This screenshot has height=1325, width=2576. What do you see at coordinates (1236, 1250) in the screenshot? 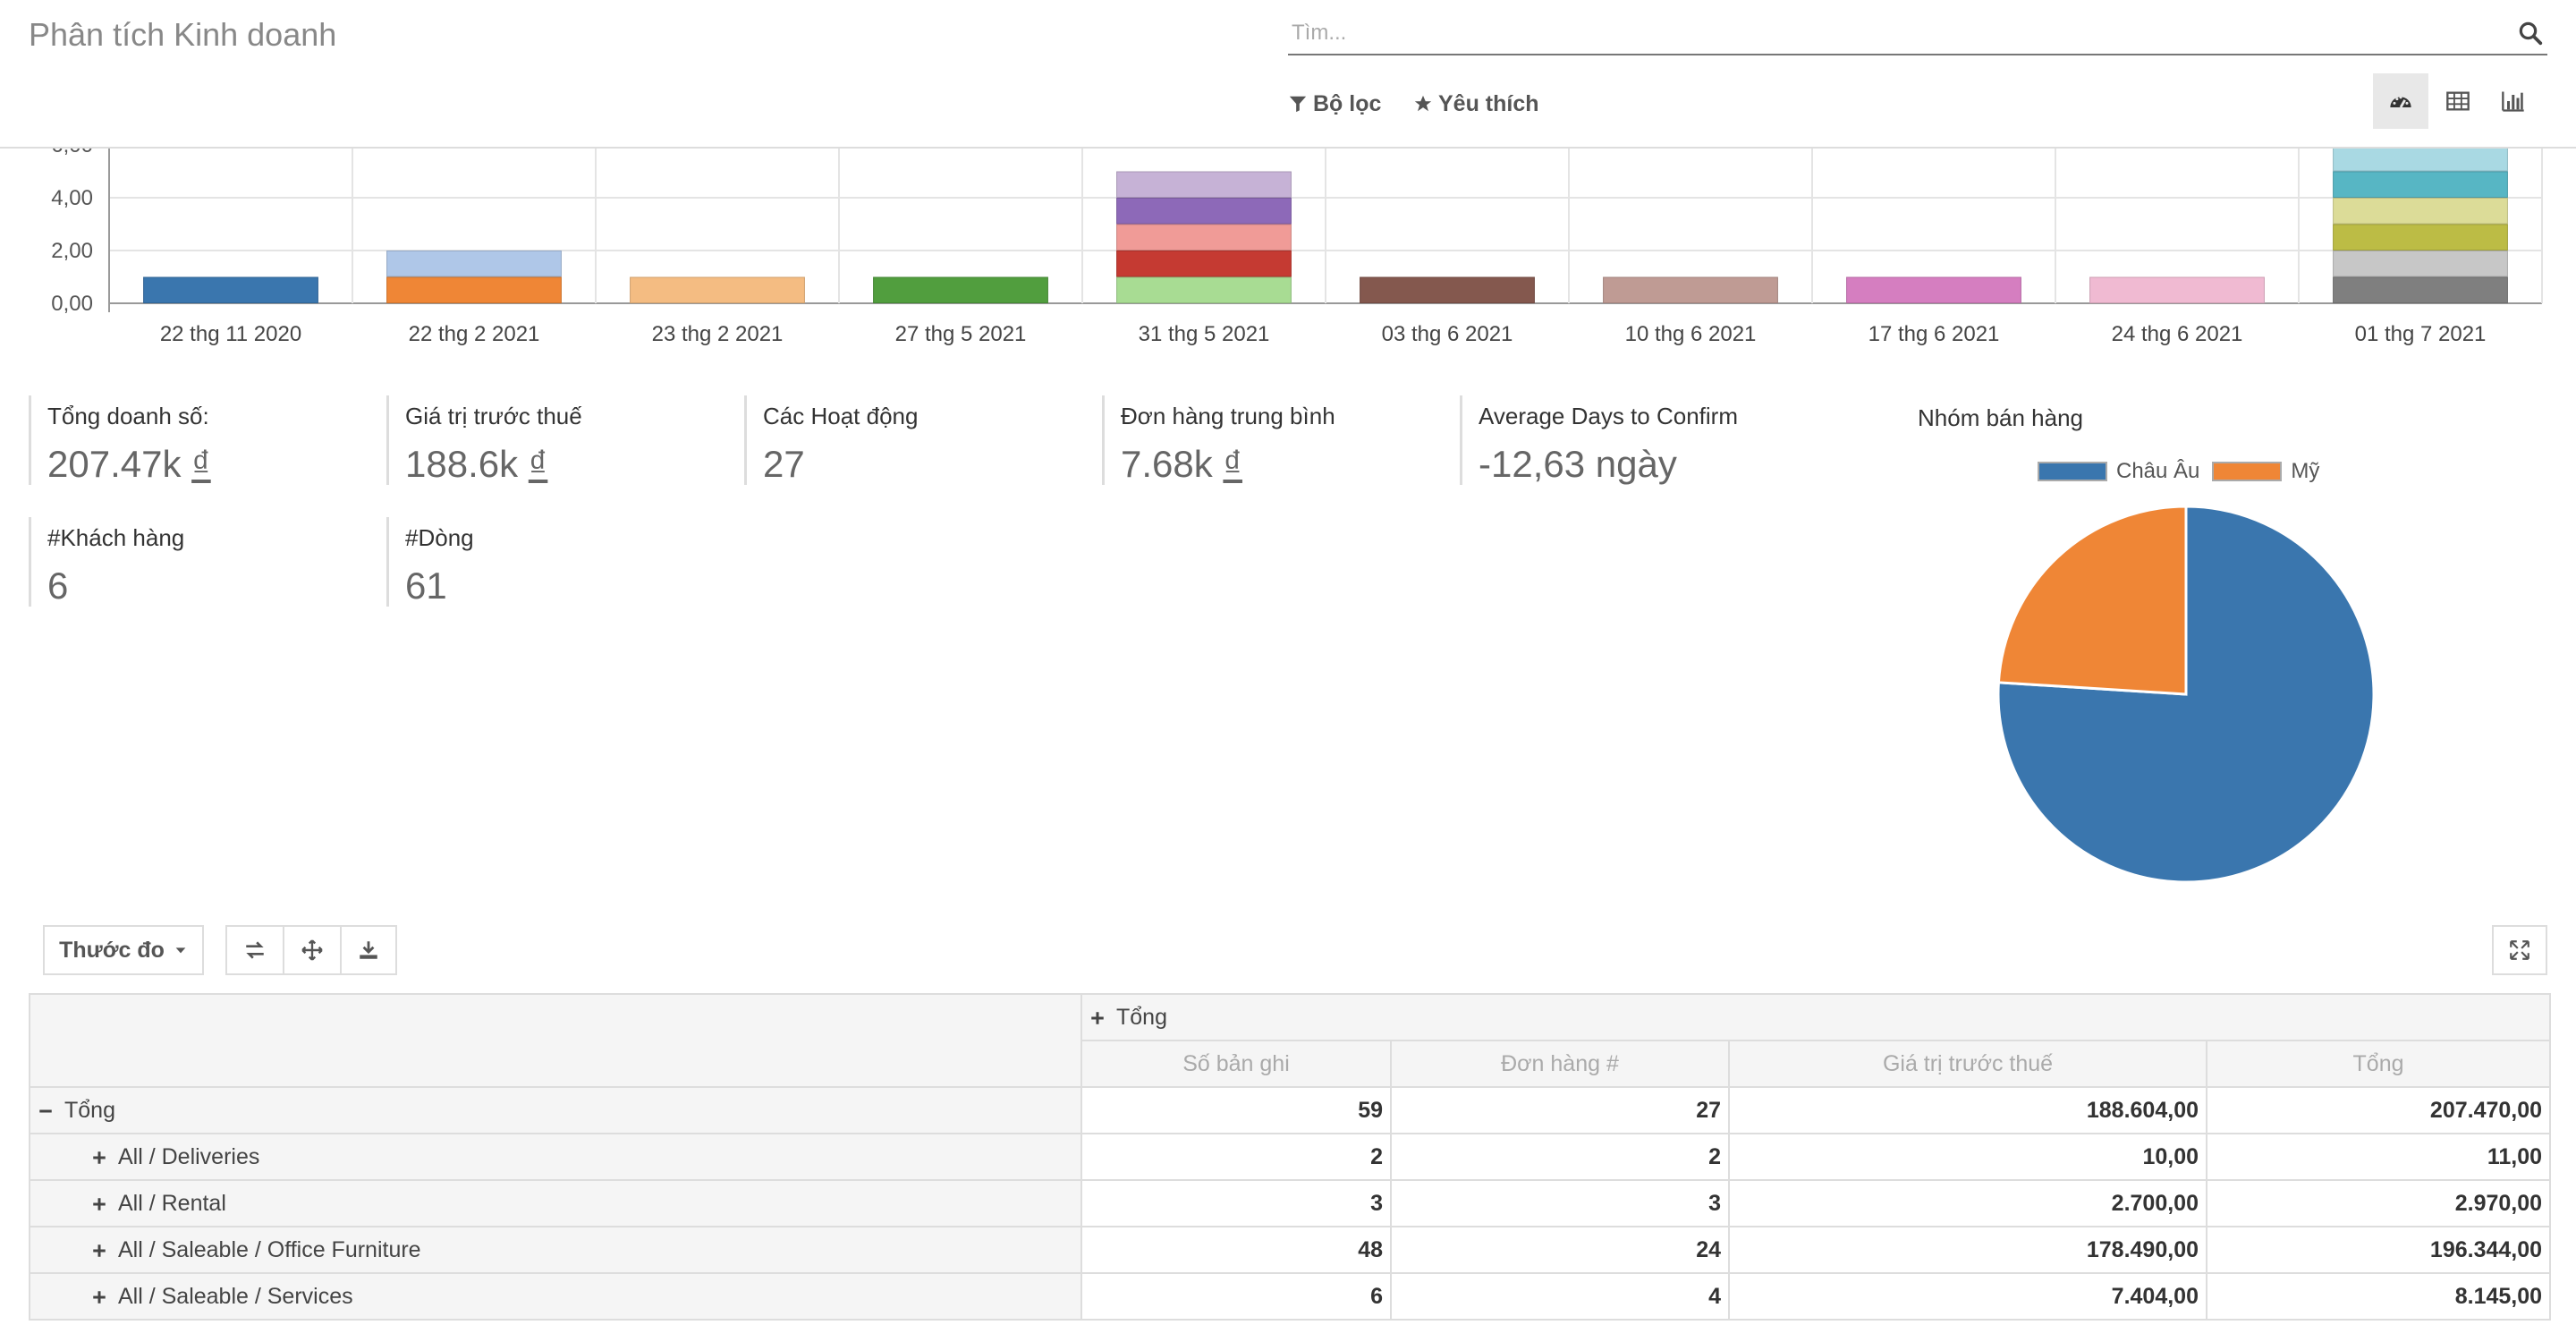
I see `pivot-cell: 48` at bounding box center [1236, 1250].